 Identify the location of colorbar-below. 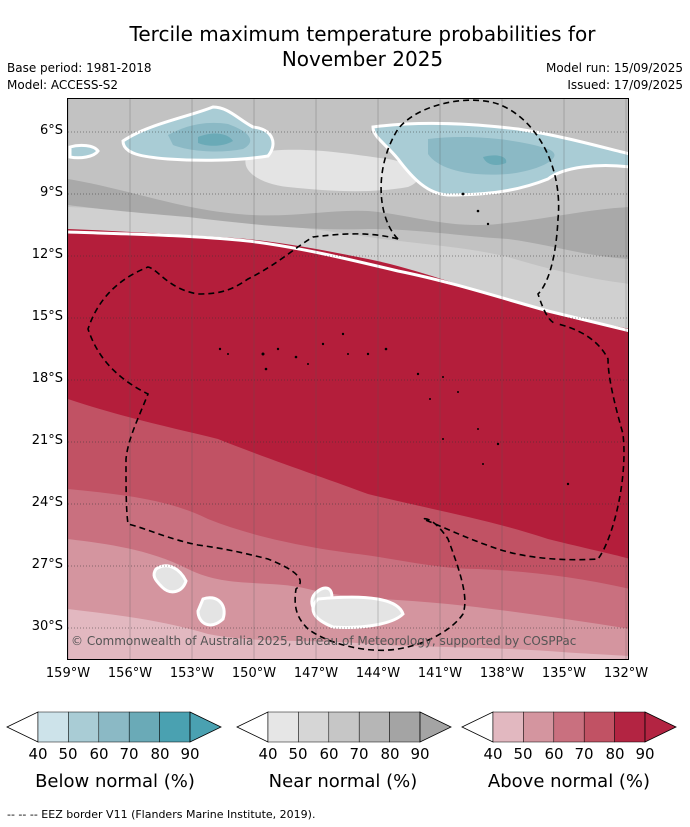
(114, 727).